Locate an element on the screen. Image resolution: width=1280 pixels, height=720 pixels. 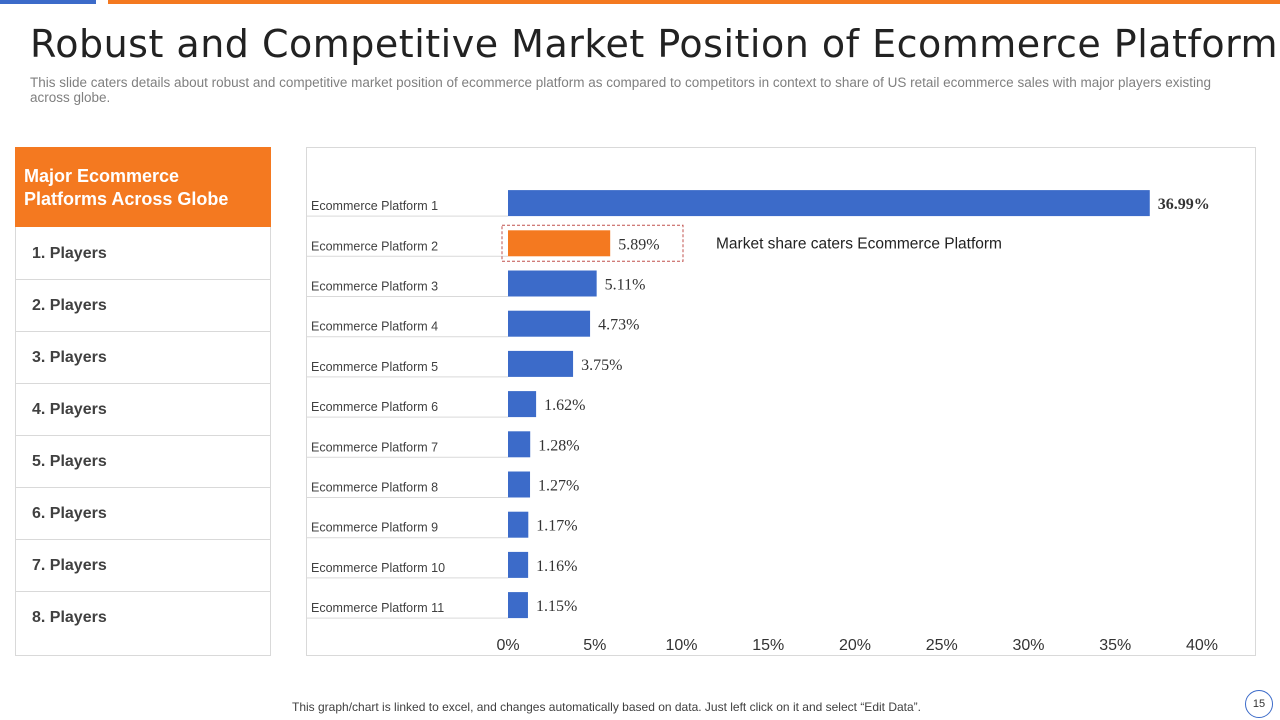
player-item: 6. Players is located at coordinates (143, 514).